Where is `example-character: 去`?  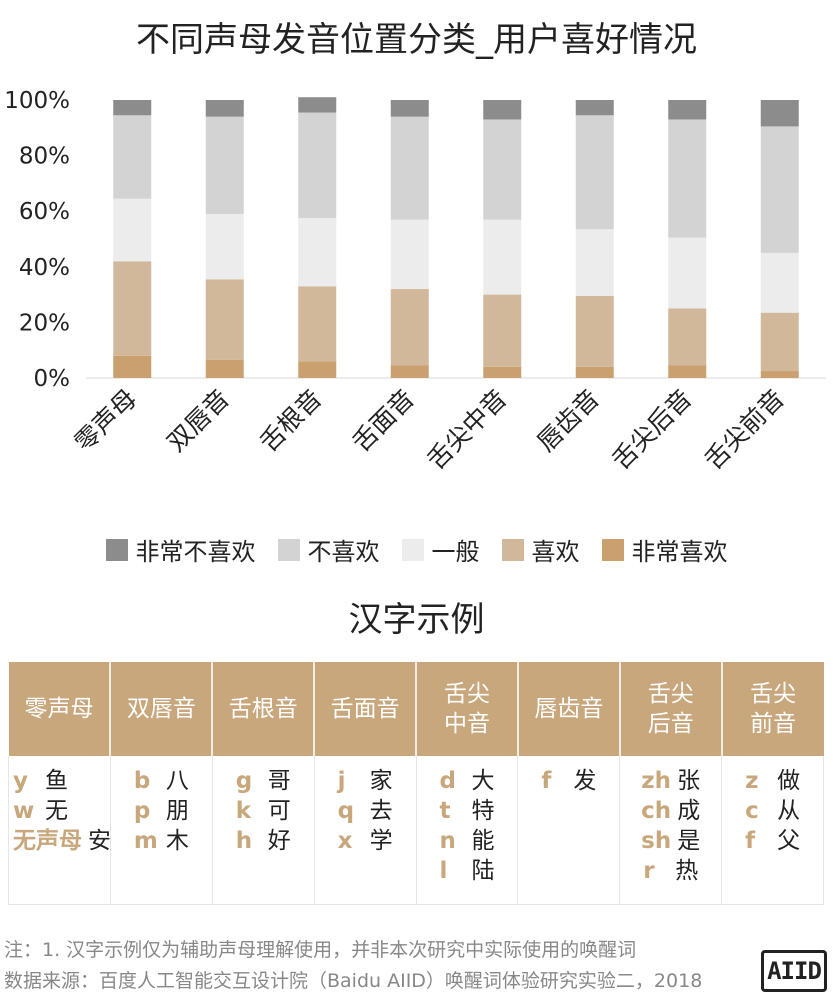 example-character: 去 is located at coordinates (381, 811).